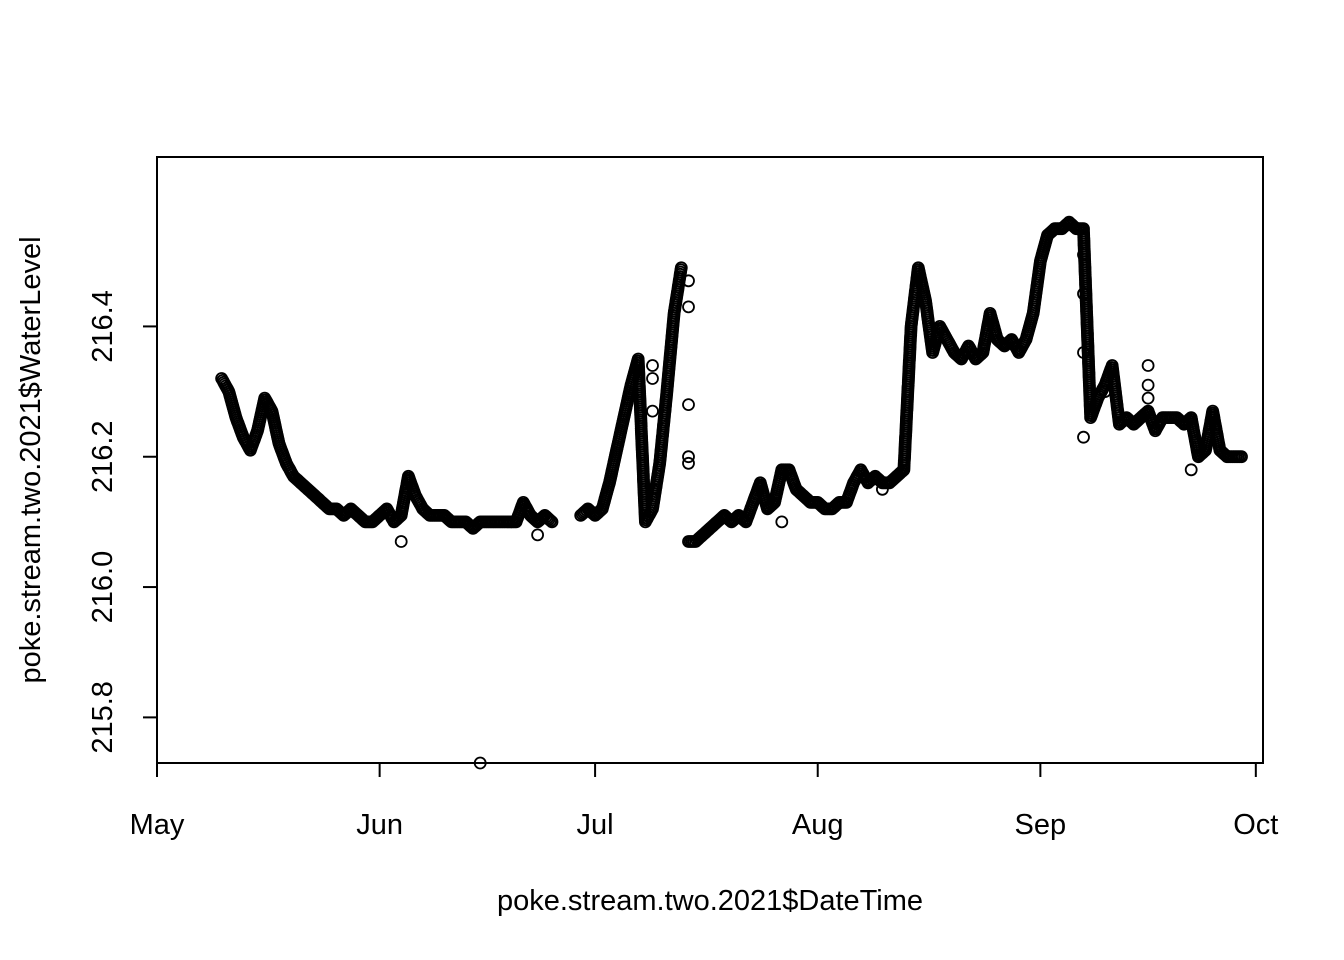 The image size is (1344, 960). Describe the element at coordinates (1041, 825) in the screenshot. I see `x-tick-label: Sep` at that location.